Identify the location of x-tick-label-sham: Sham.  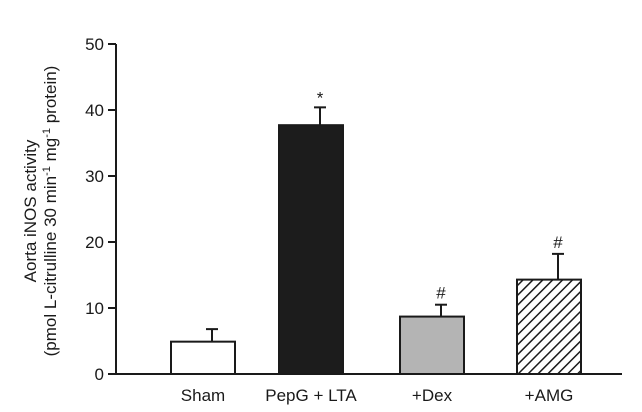
(203, 395).